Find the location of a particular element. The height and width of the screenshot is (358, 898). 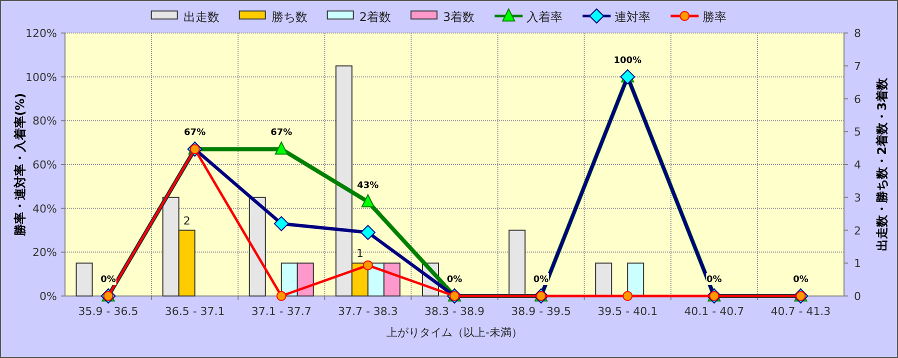

x-tick-label: 40.7 - 41.3 is located at coordinates (800, 311).